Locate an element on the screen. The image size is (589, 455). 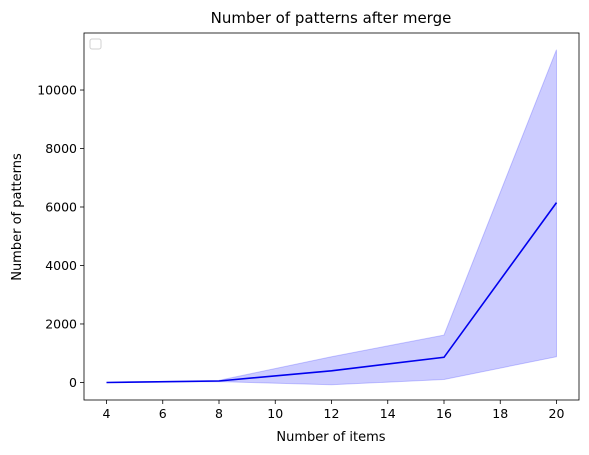
x-tick-label: 18 is located at coordinates (500, 413).